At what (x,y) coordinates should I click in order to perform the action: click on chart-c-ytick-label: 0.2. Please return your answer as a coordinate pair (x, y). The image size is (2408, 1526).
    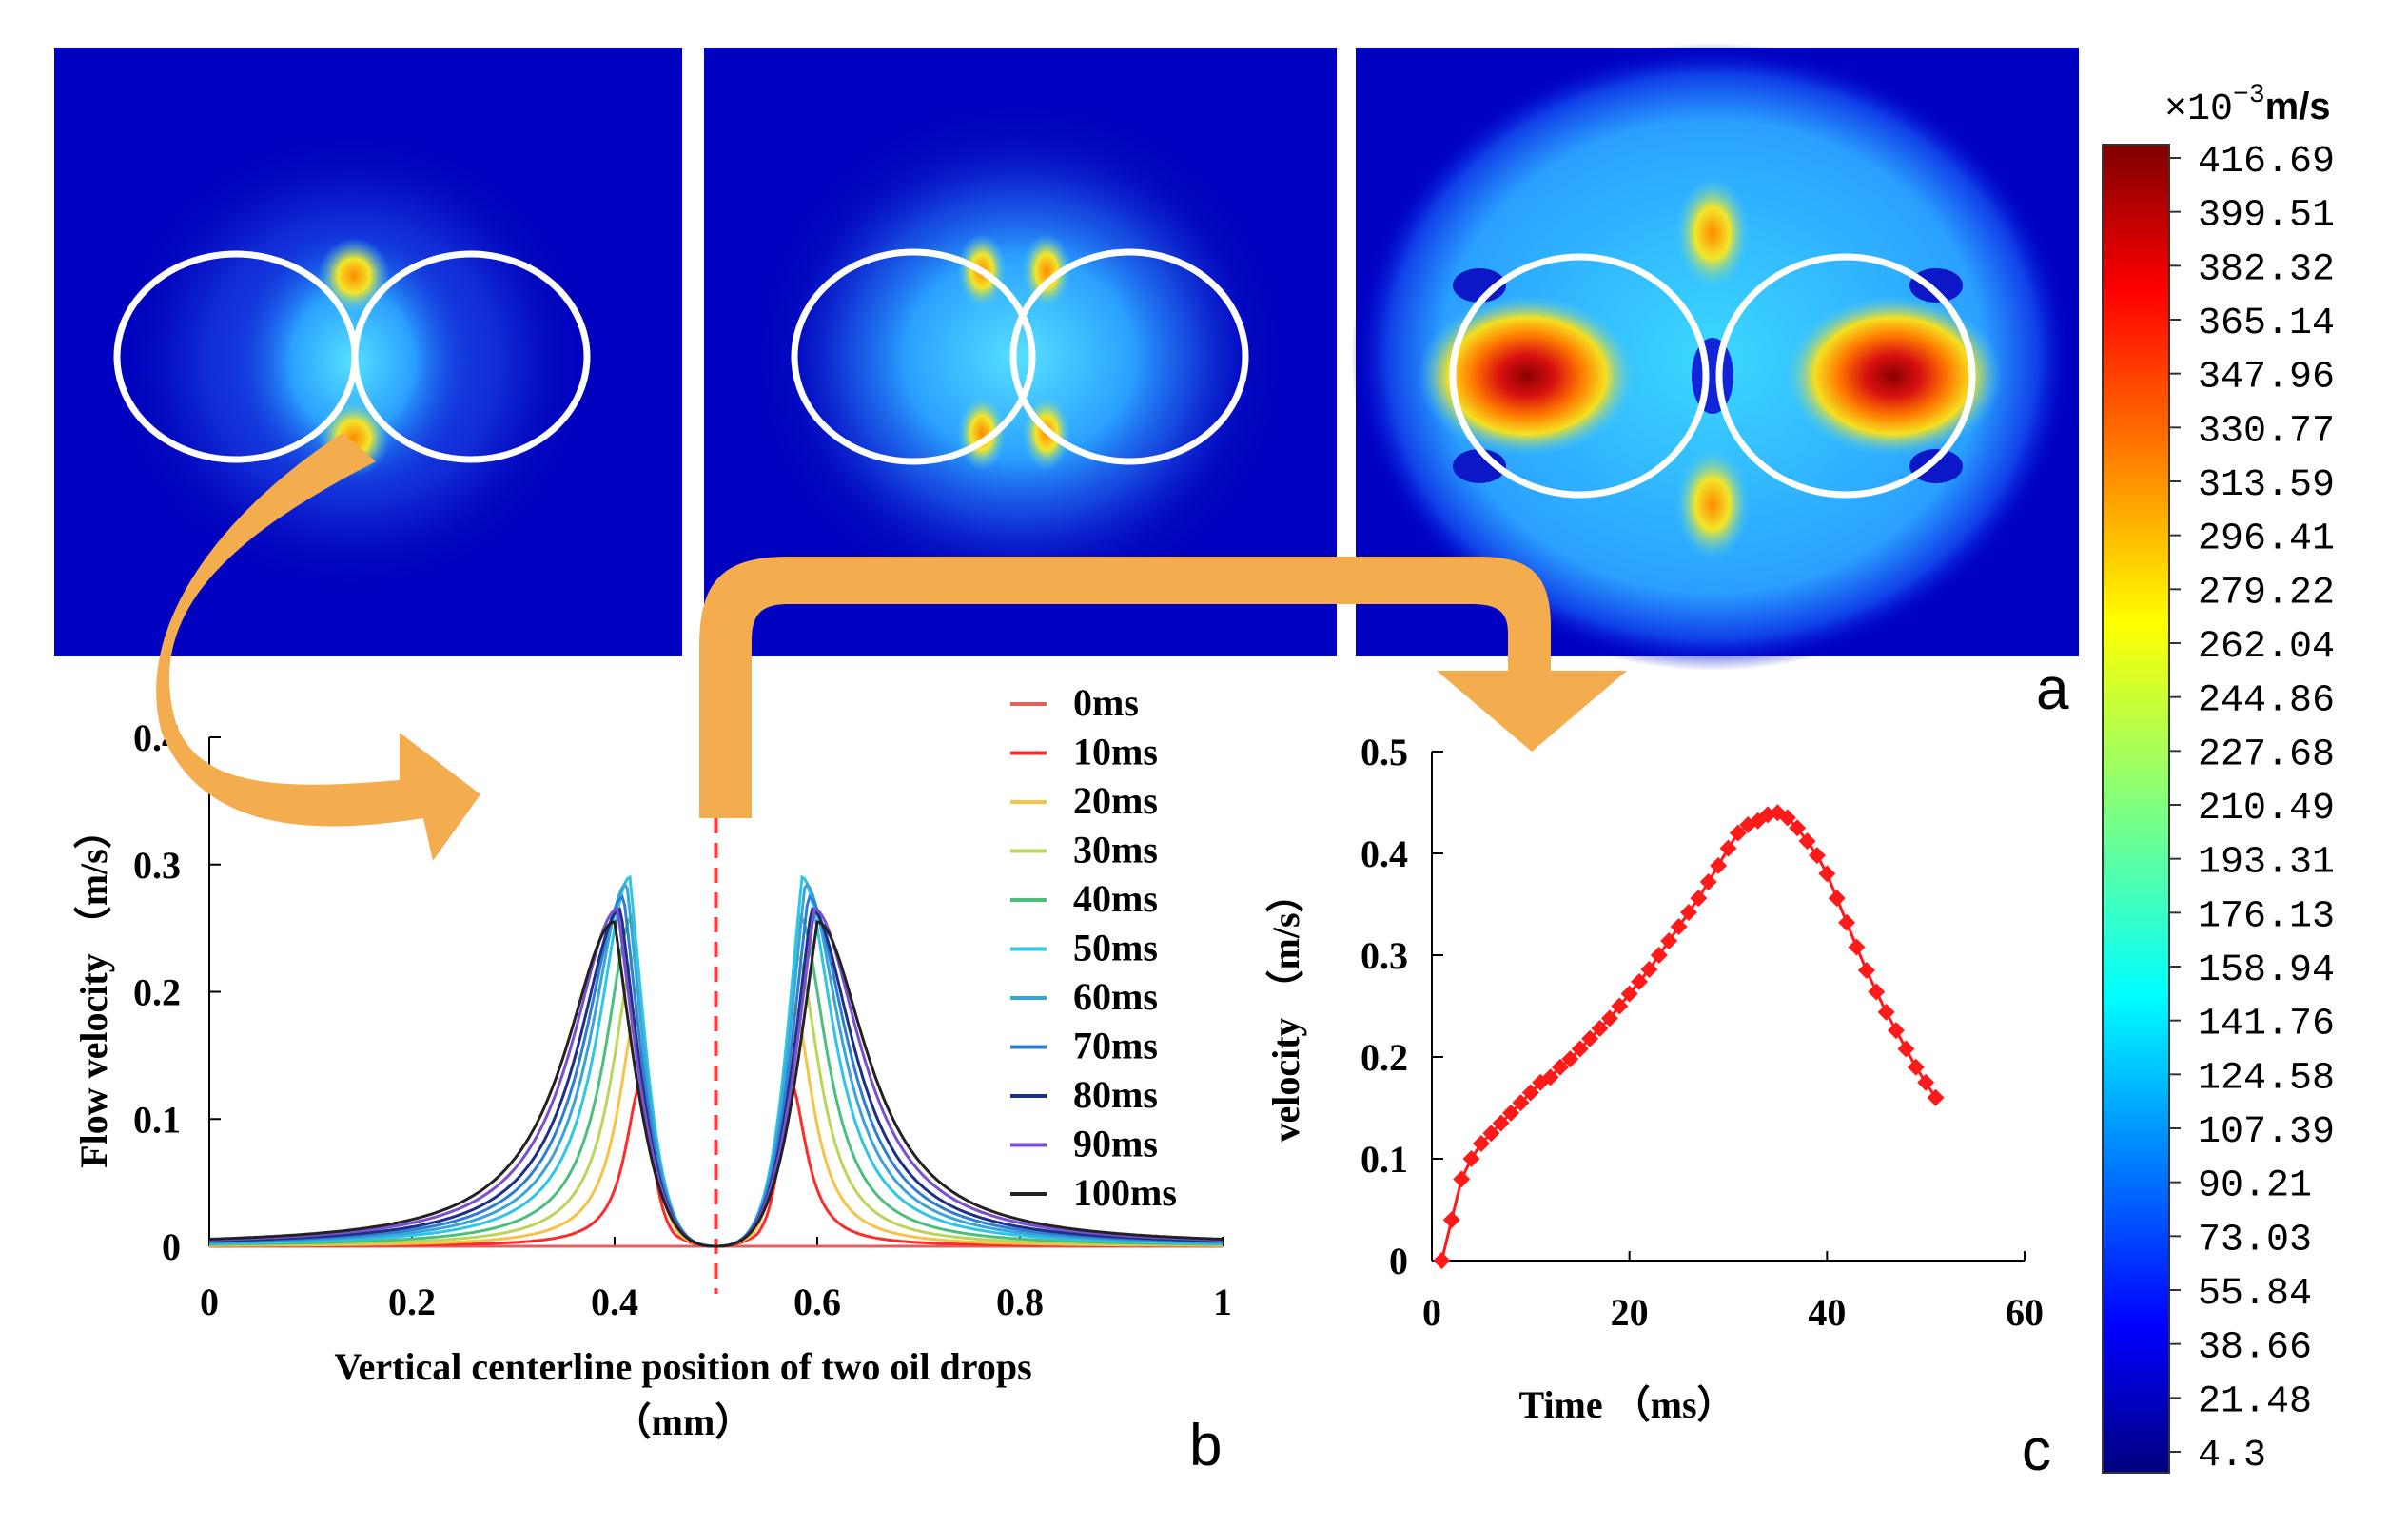
    Looking at the image, I should click on (1384, 1057).